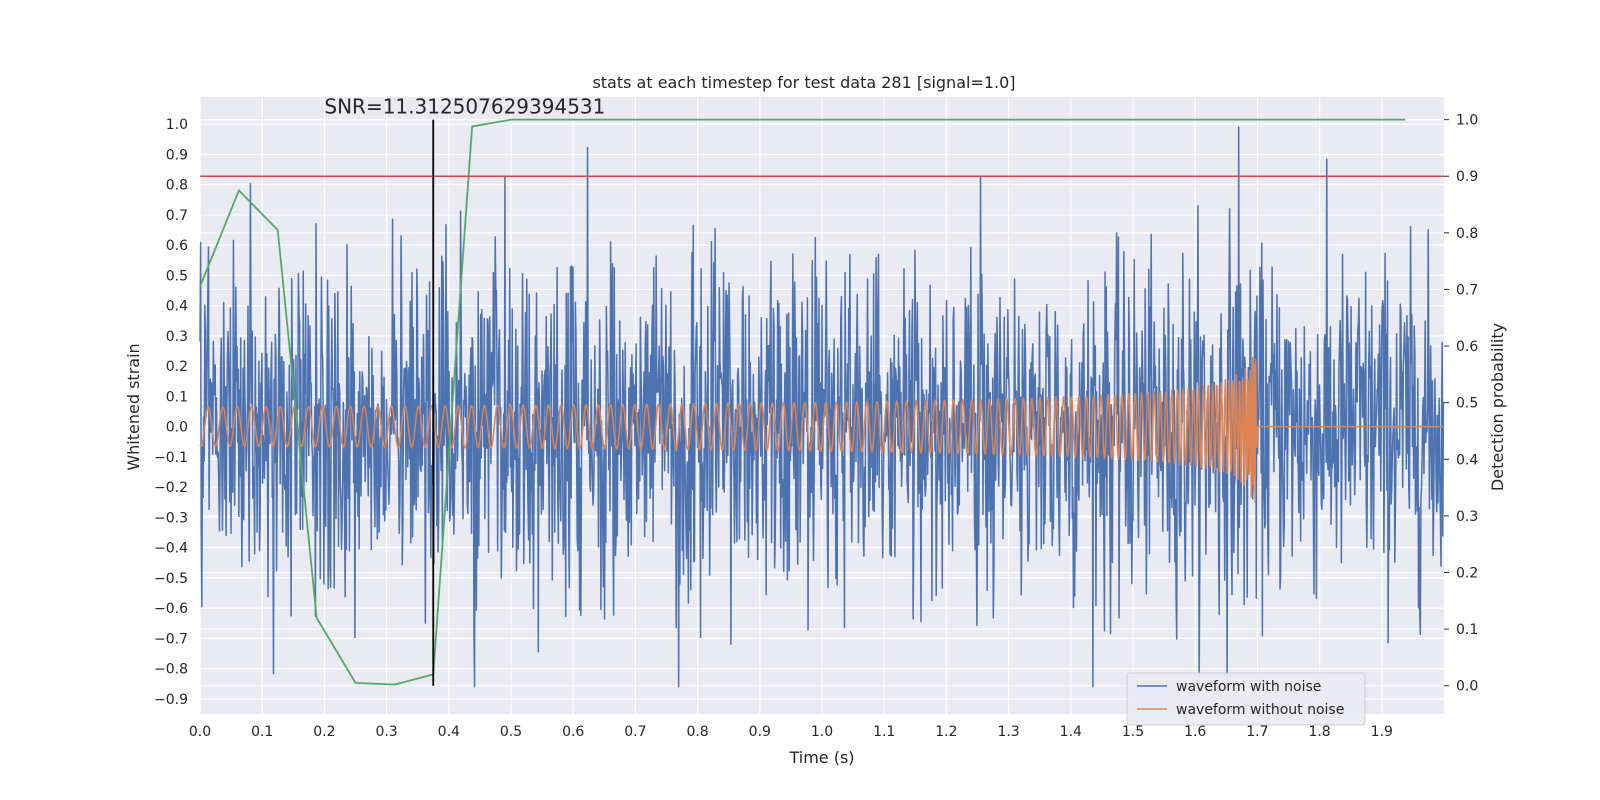  Describe the element at coordinates (1071, 732) in the screenshot. I see `x-tick-label: 1.4` at that location.